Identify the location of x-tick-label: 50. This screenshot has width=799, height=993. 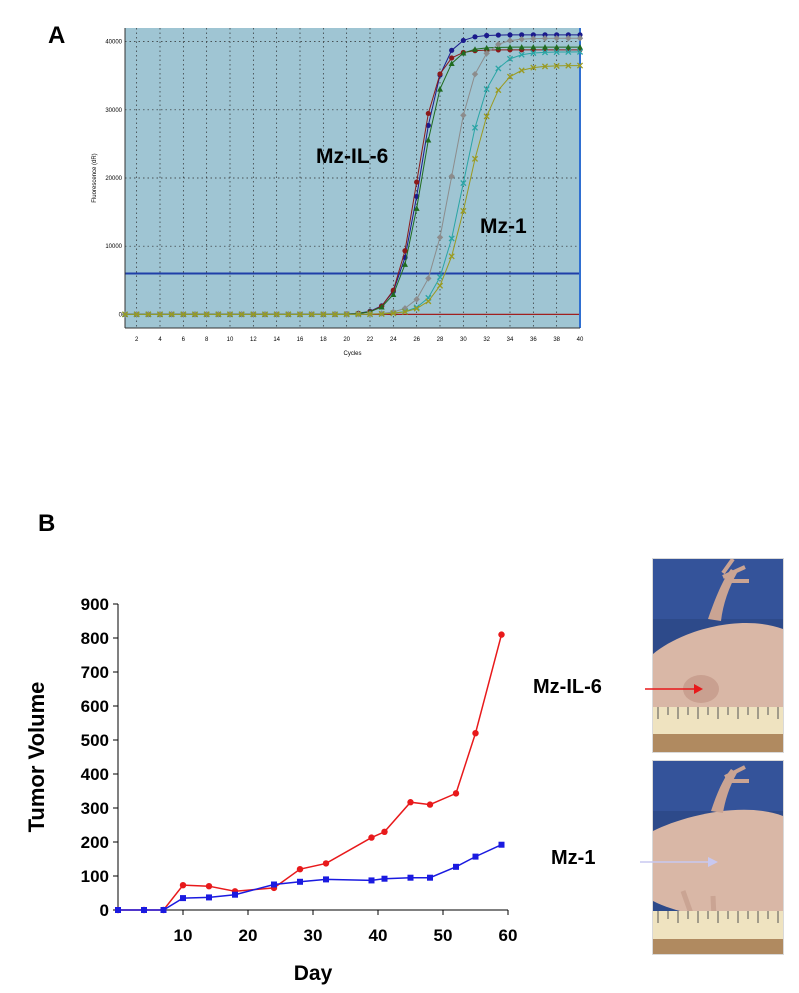
(443, 935).